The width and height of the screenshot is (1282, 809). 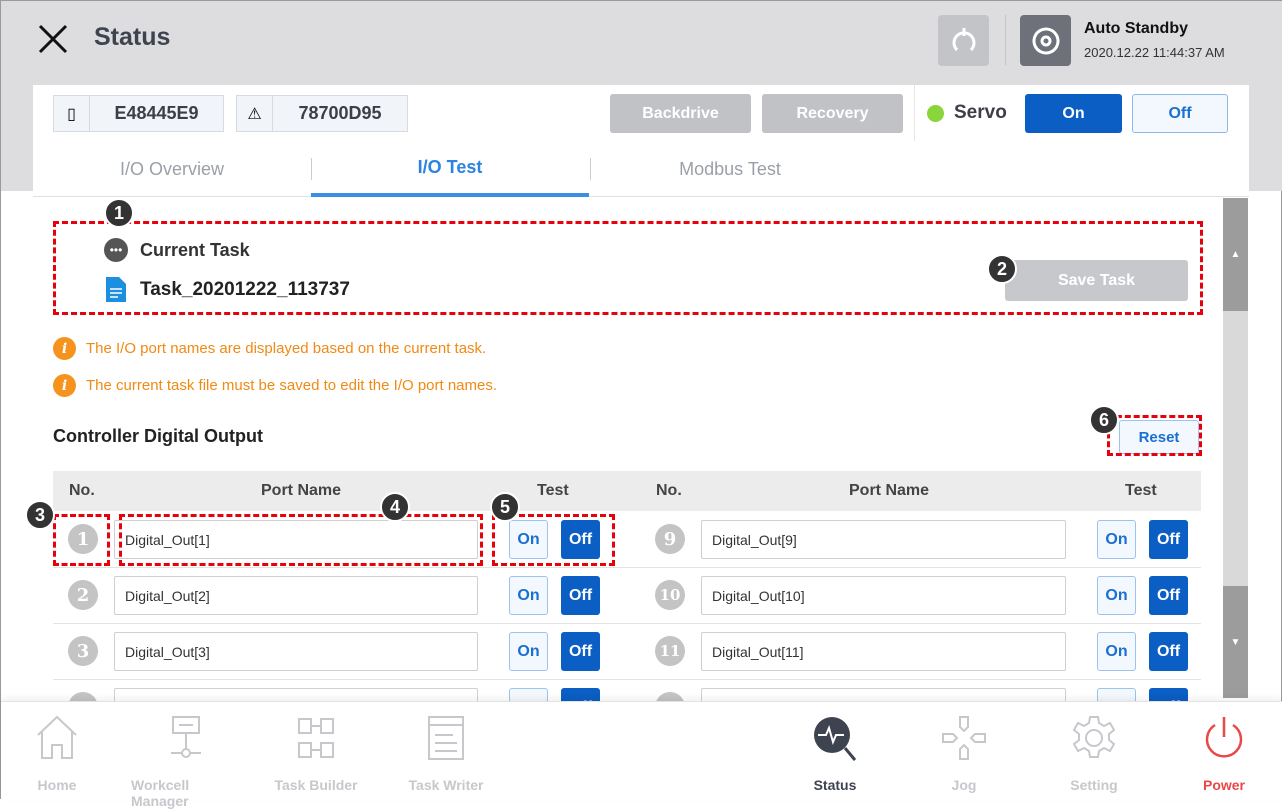 I want to click on table-header, so click(x=627, y=491).